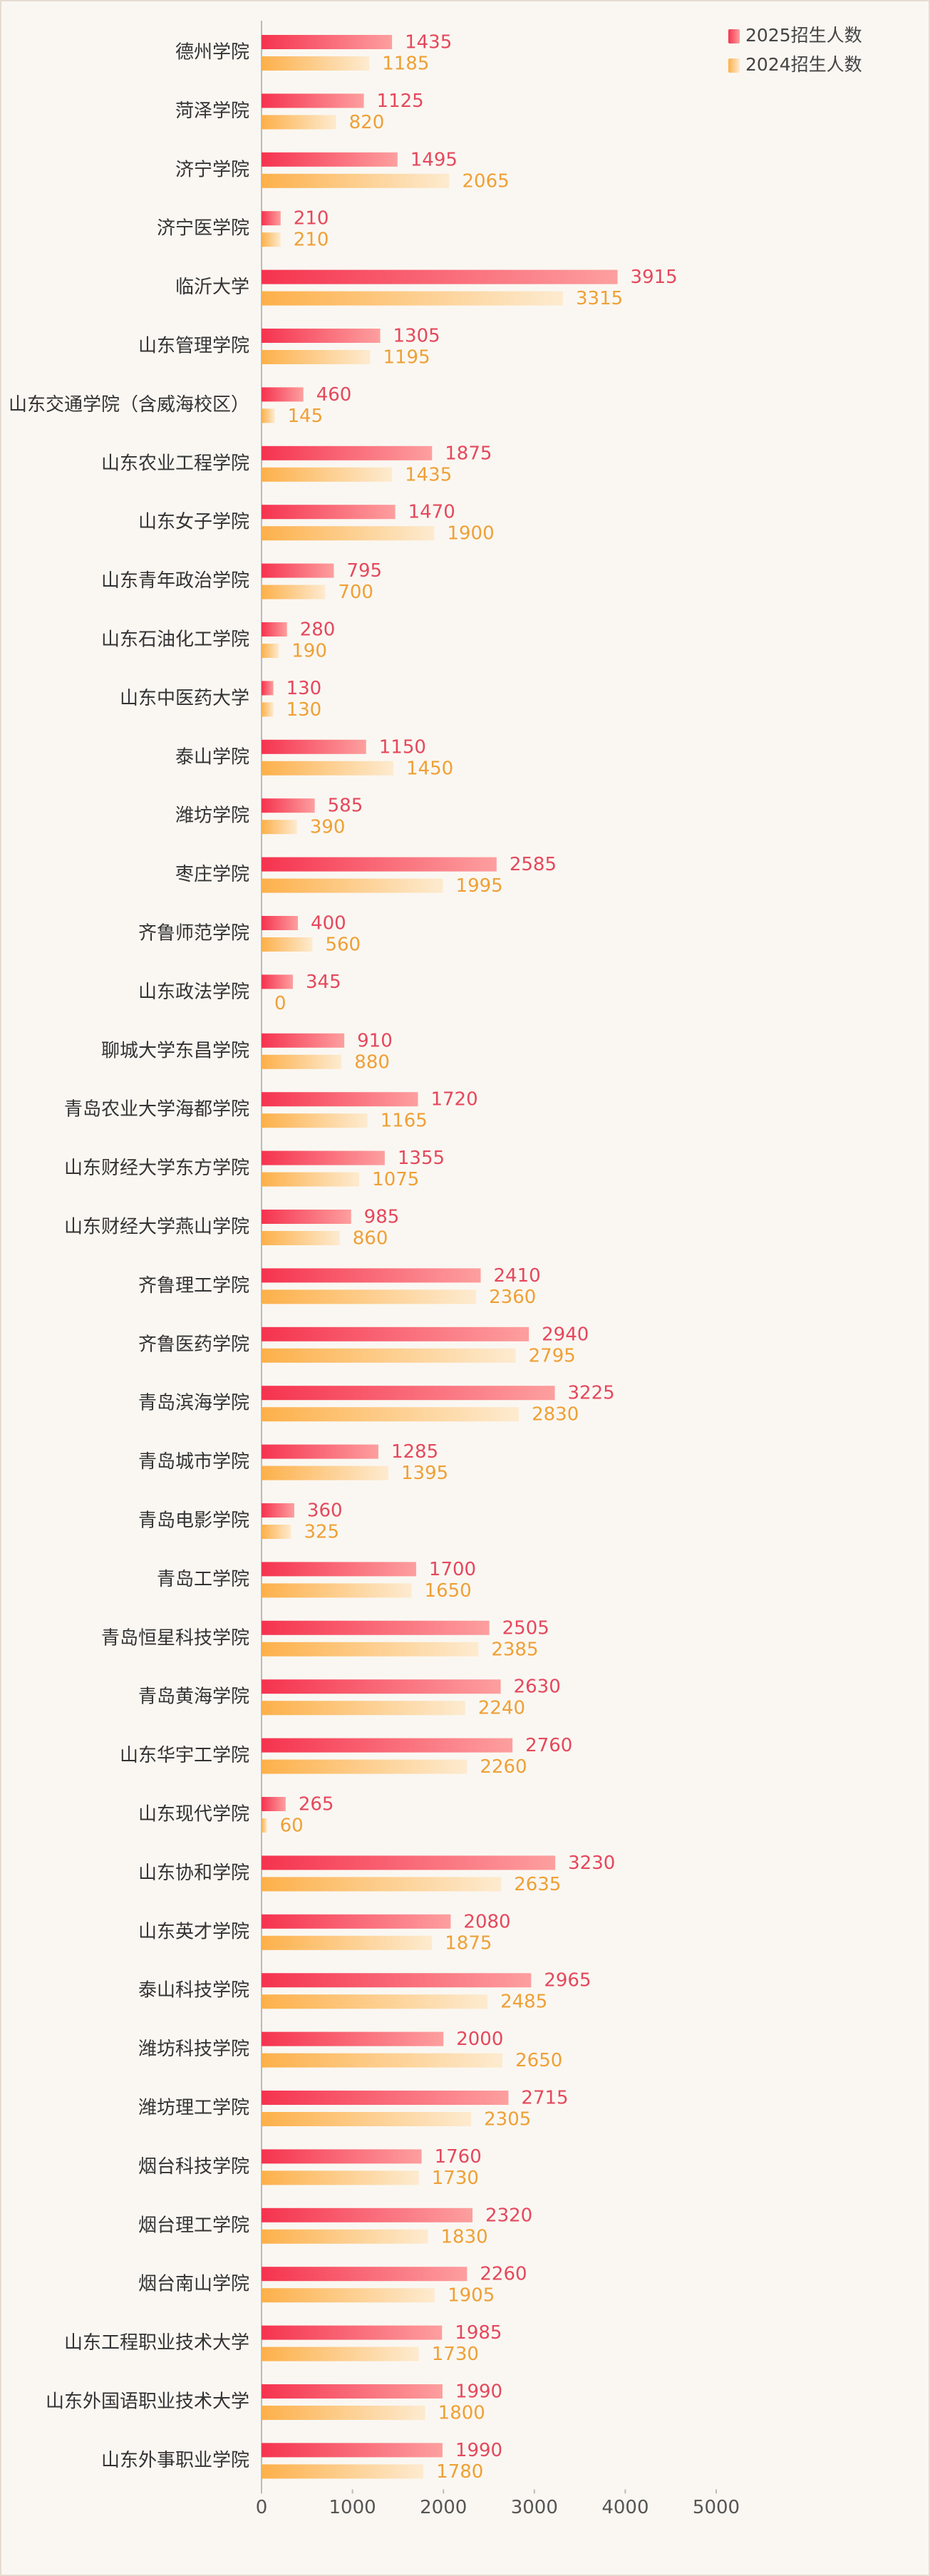 This screenshot has width=930, height=2576. What do you see at coordinates (194, 1814) in the screenshot?
I see `y-tick-label: 山东现代学院` at bounding box center [194, 1814].